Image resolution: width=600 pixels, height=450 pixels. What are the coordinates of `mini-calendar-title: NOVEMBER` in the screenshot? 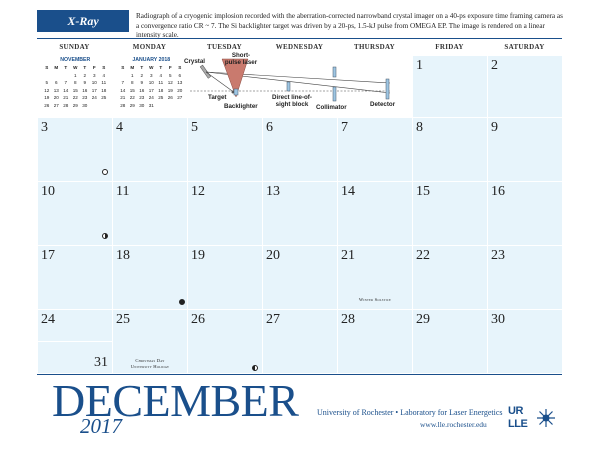 It's located at (75, 60).